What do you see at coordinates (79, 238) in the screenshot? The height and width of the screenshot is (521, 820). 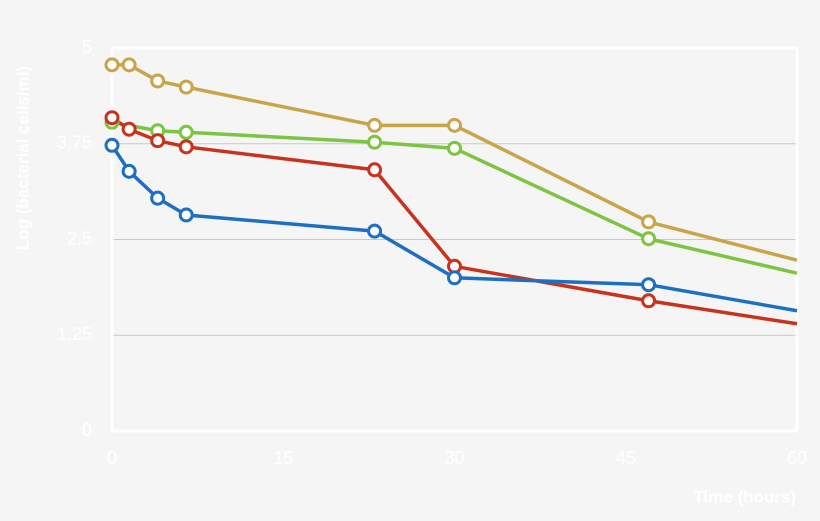 I see `y-tick-label: 2,5` at bounding box center [79, 238].